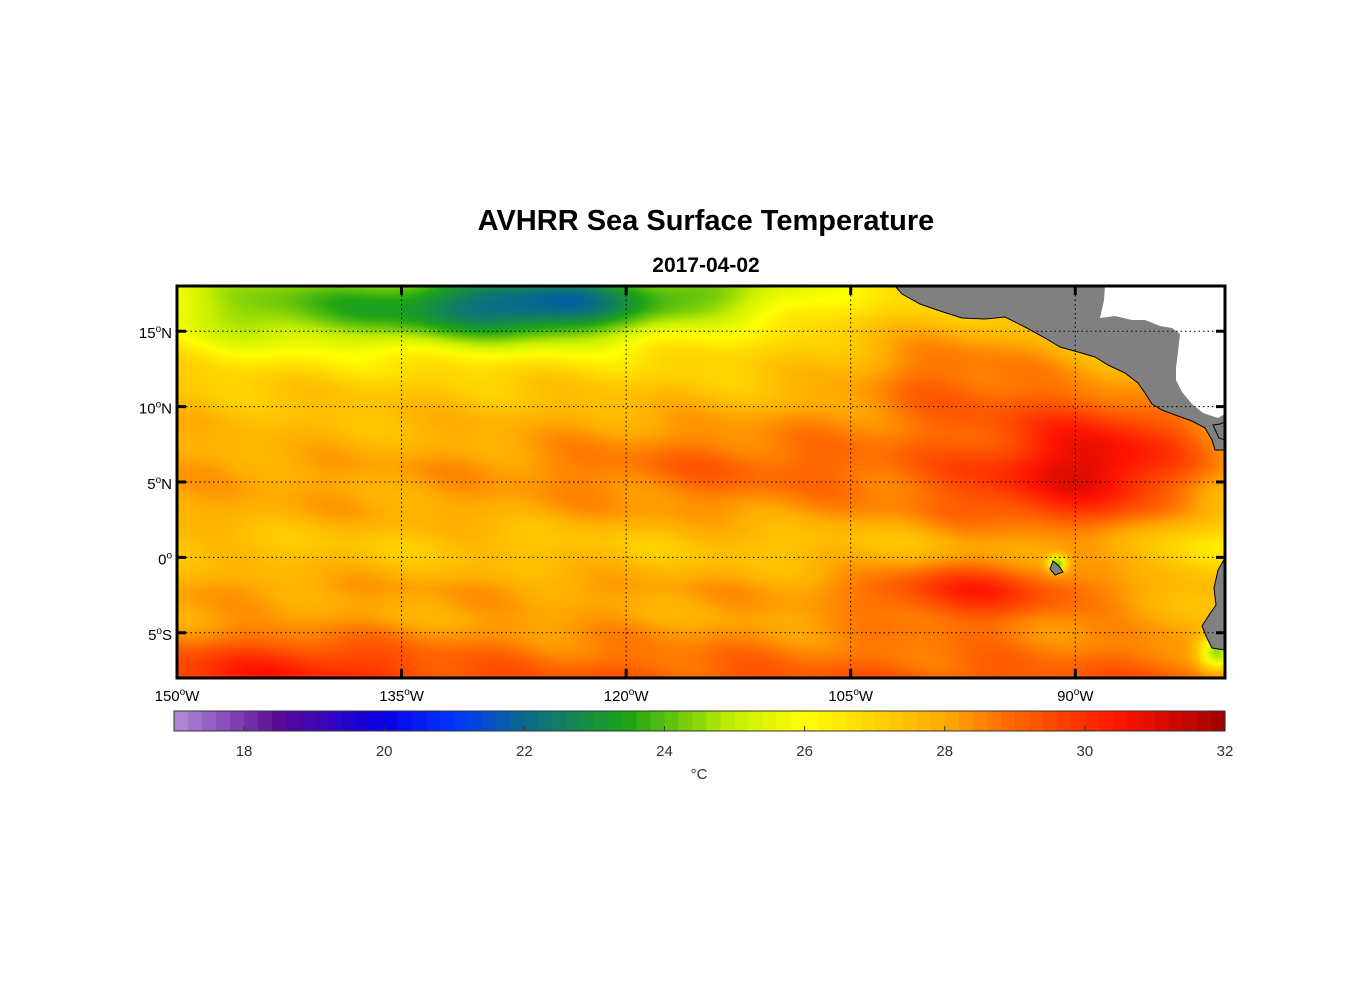 The image size is (1356, 1000). What do you see at coordinates (735, 751) in the screenshot?
I see `colorbar-labels: 18 20 22 24 26 28 30 32` at bounding box center [735, 751].